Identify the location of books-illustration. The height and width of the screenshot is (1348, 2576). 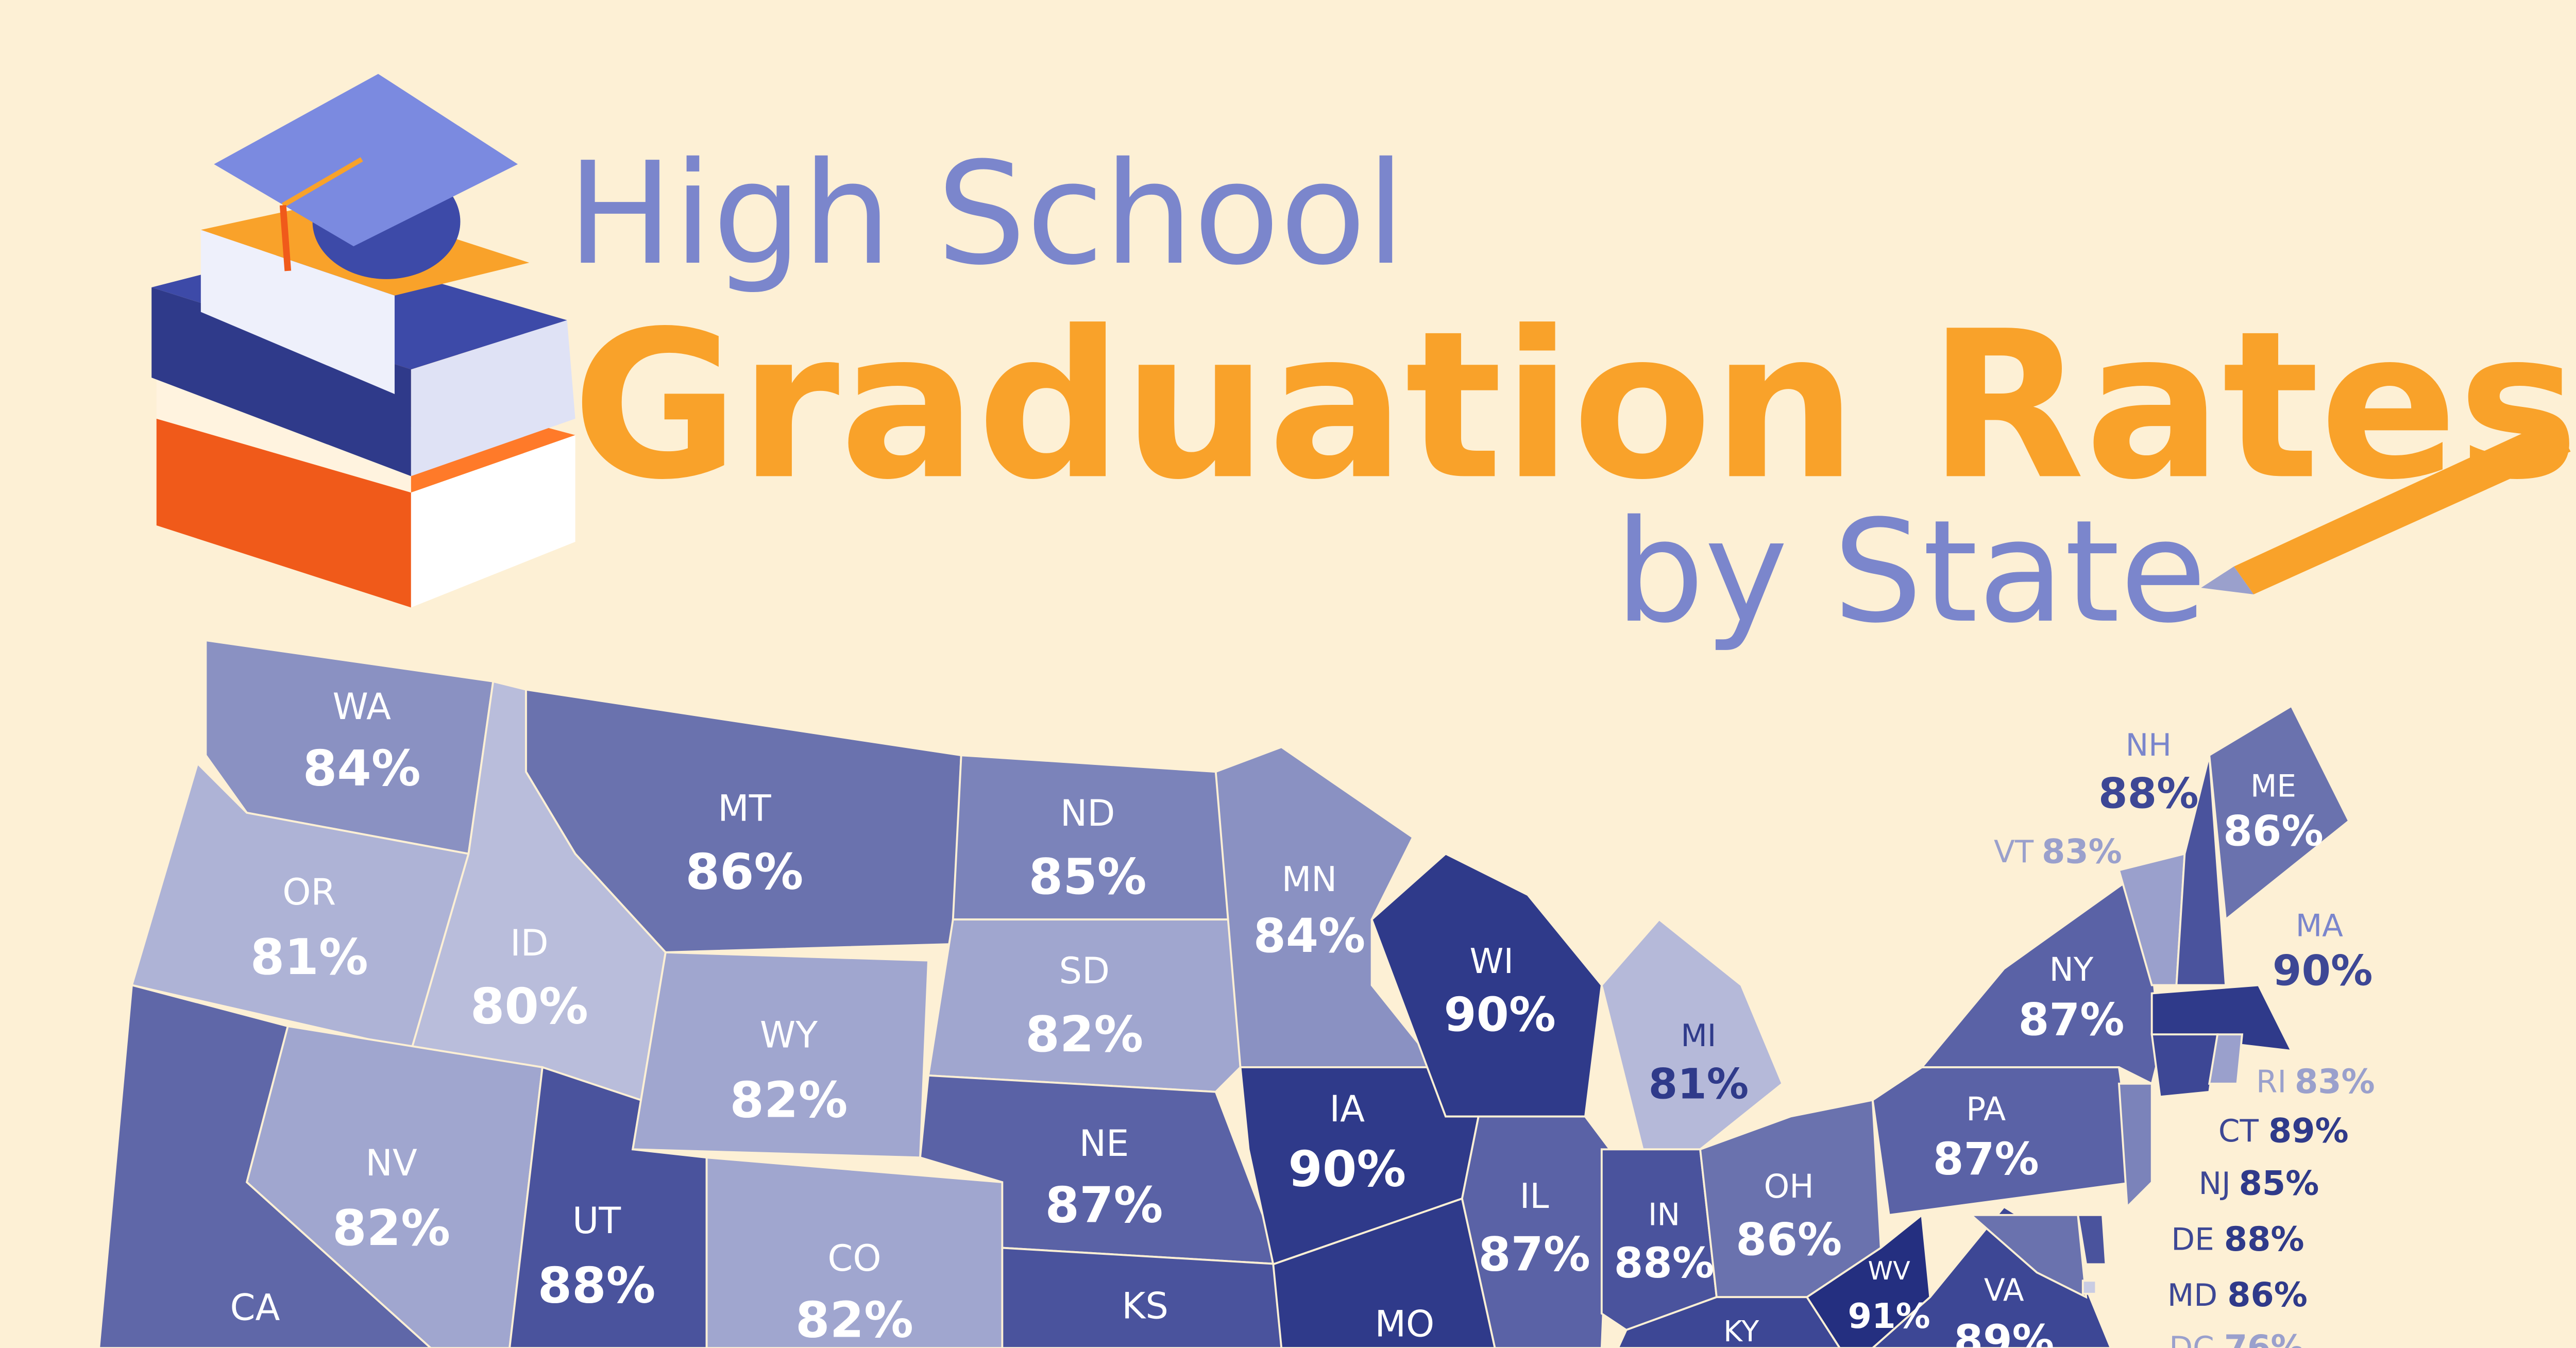
(363, 341).